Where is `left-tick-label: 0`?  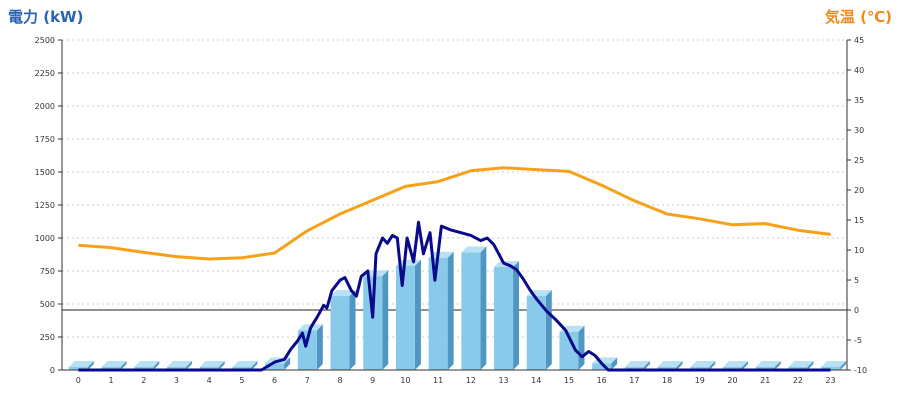
left-tick-label: 0 is located at coordinates (52, 370).